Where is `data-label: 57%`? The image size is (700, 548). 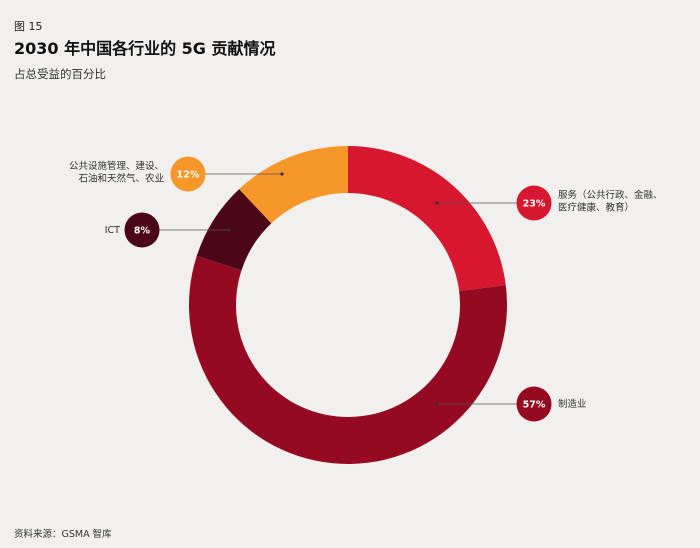 data-label: 57% is located at coordinates (534, 405).